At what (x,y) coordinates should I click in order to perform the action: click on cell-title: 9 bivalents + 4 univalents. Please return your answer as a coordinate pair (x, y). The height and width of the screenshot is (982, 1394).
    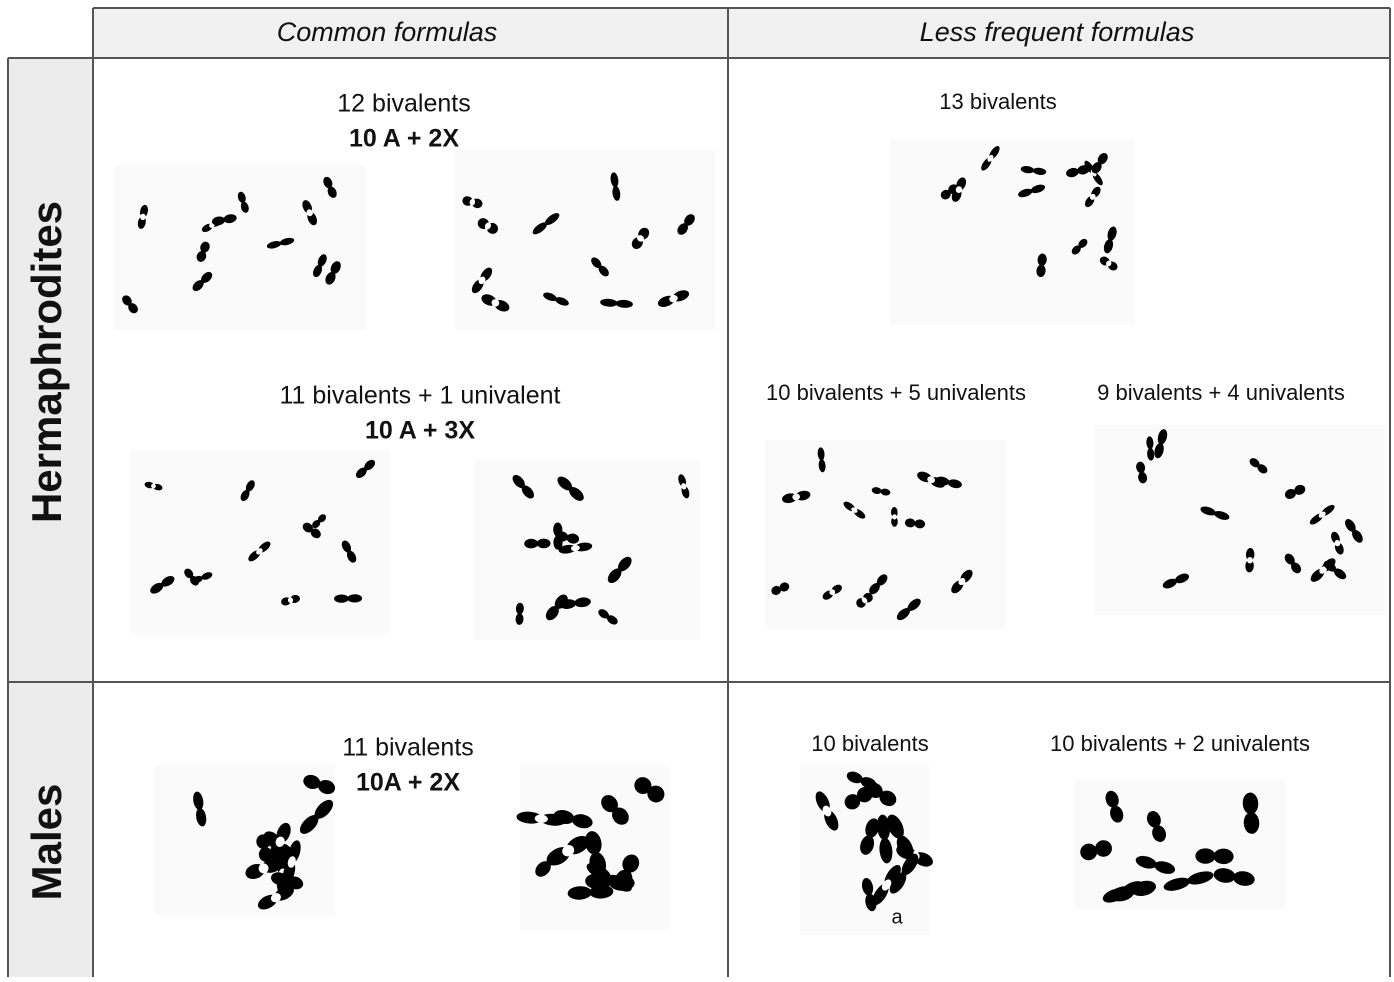
    Looking at the image, I should click on (1221, 392).